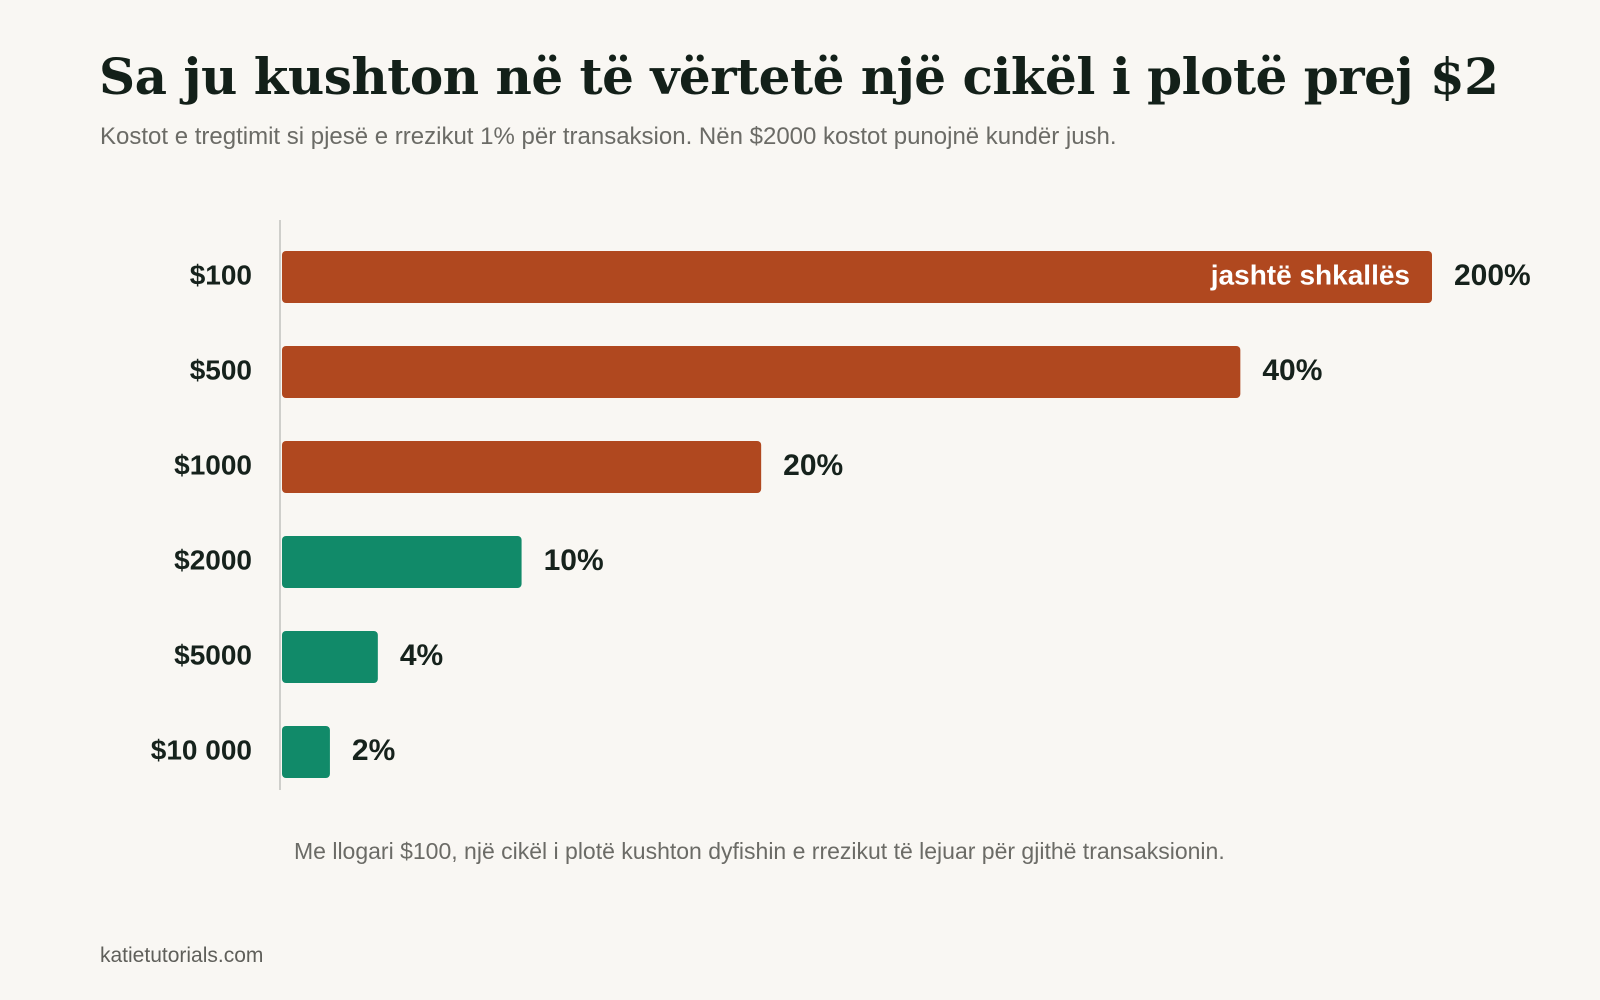  What do you see at coordinates (813, 465) in the screenshot?
I see `value-label: 20%` at bounding box center [813, 465].